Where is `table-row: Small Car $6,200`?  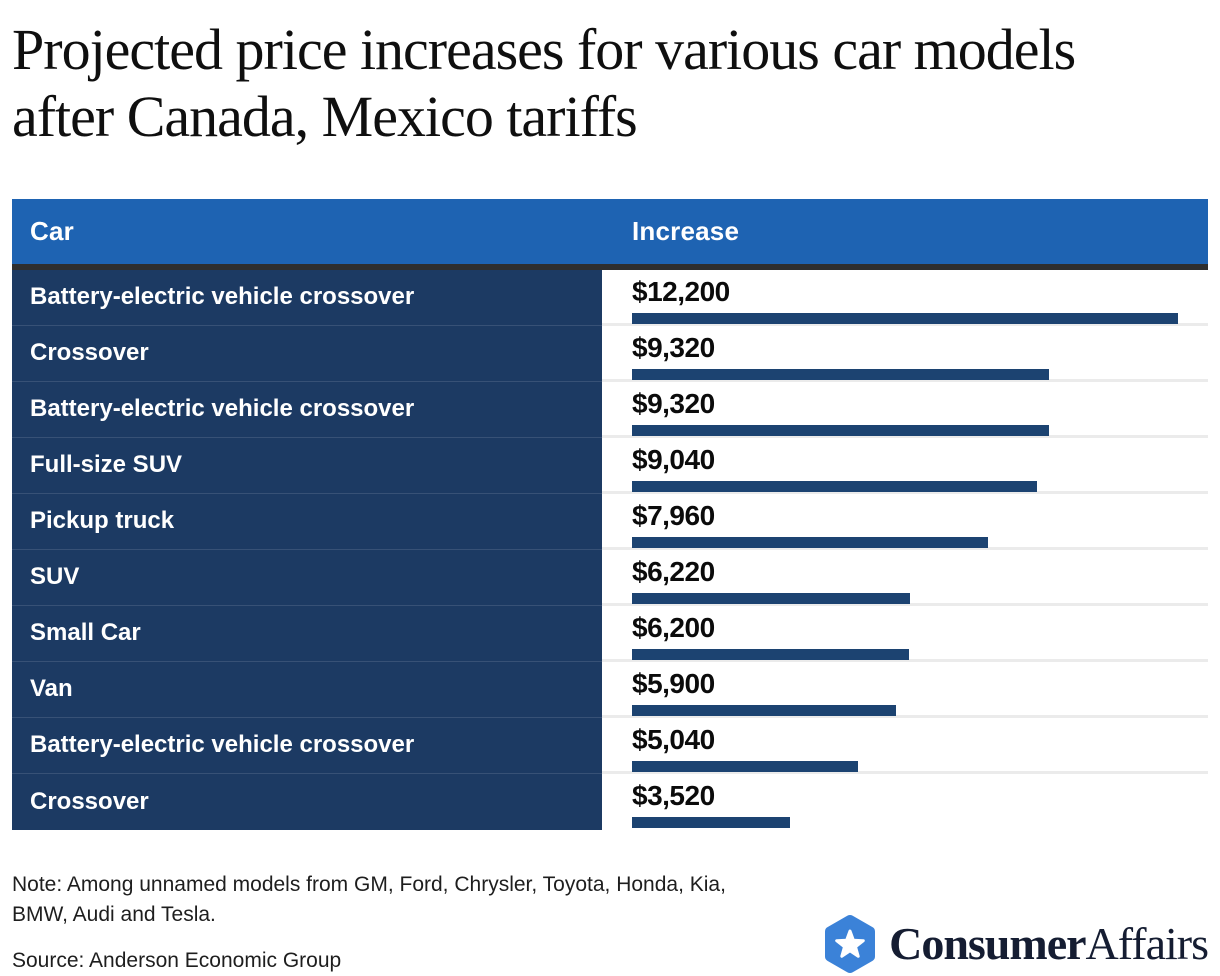 table-row: Small Car $6,200 is located at coordinates (610, 633).